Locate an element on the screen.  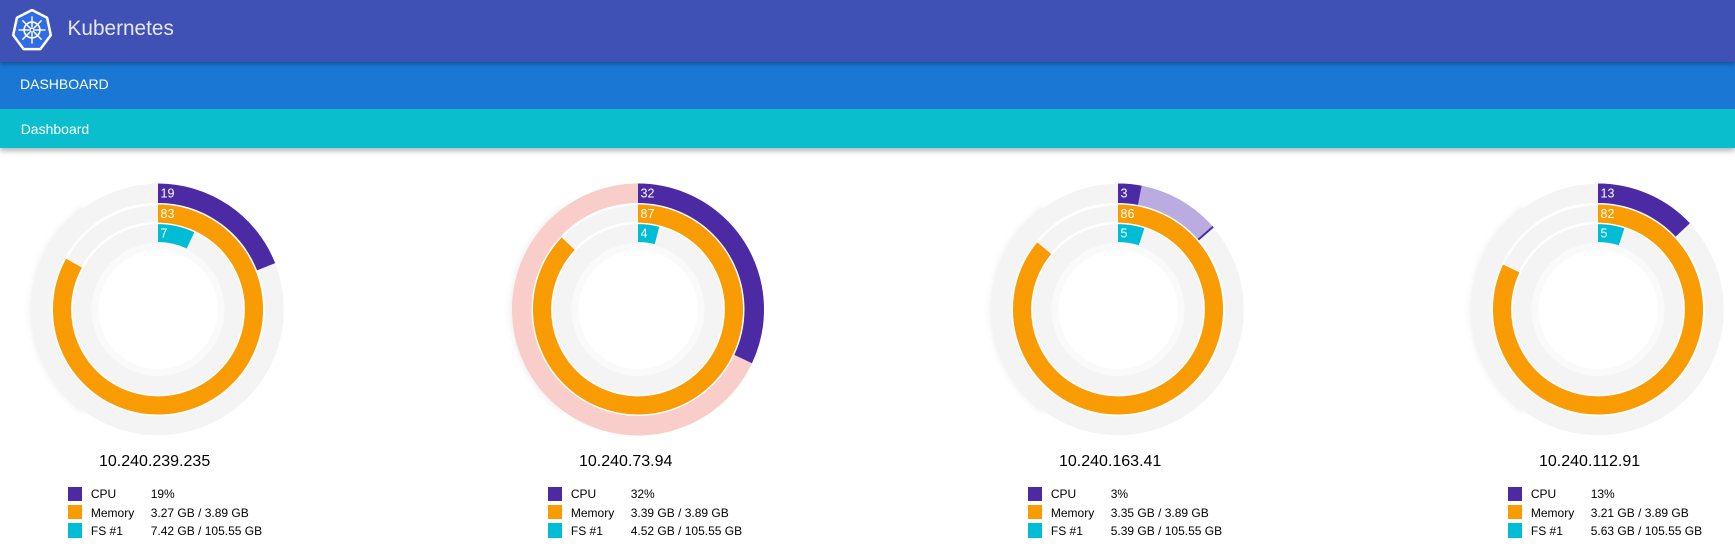
svg-text: 4 is located at coordinates (644, 233).